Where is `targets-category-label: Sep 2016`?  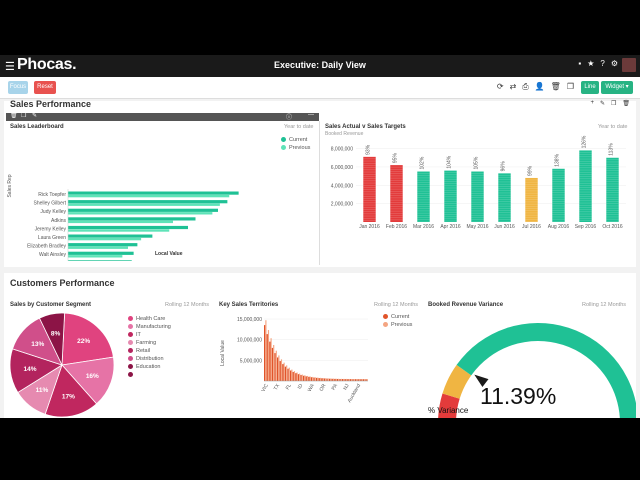 targets-category-label: Sep 2016 is located at coordinates (586, 227).